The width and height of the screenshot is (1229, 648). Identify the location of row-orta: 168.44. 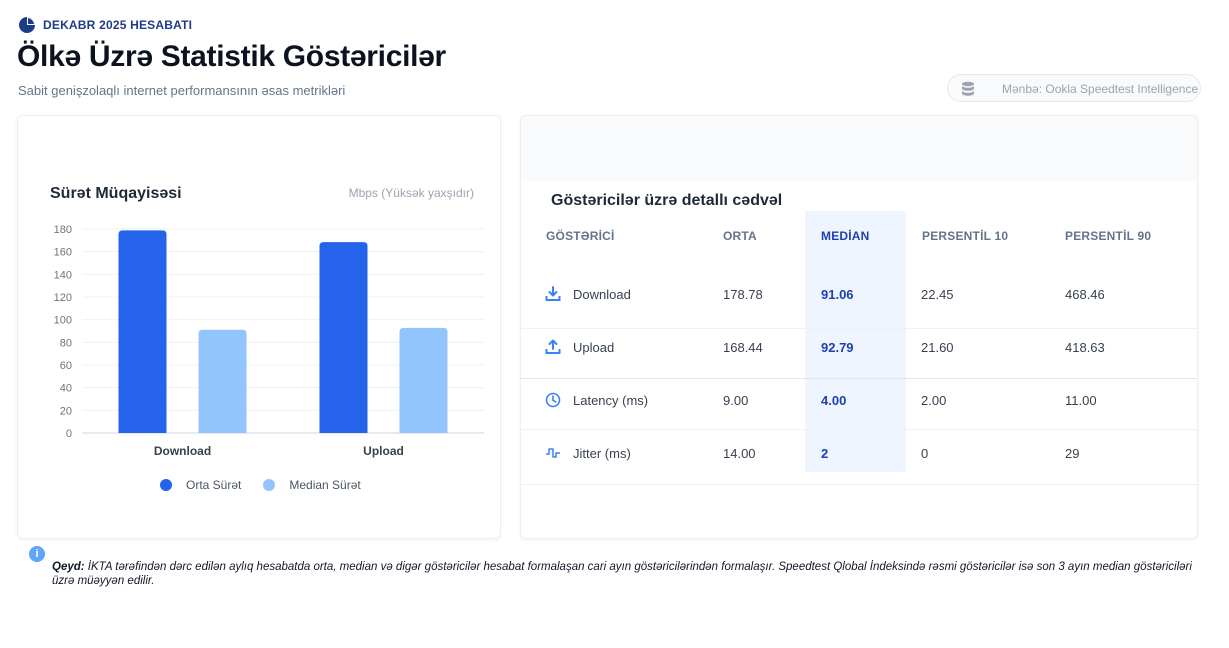
(743, 347).